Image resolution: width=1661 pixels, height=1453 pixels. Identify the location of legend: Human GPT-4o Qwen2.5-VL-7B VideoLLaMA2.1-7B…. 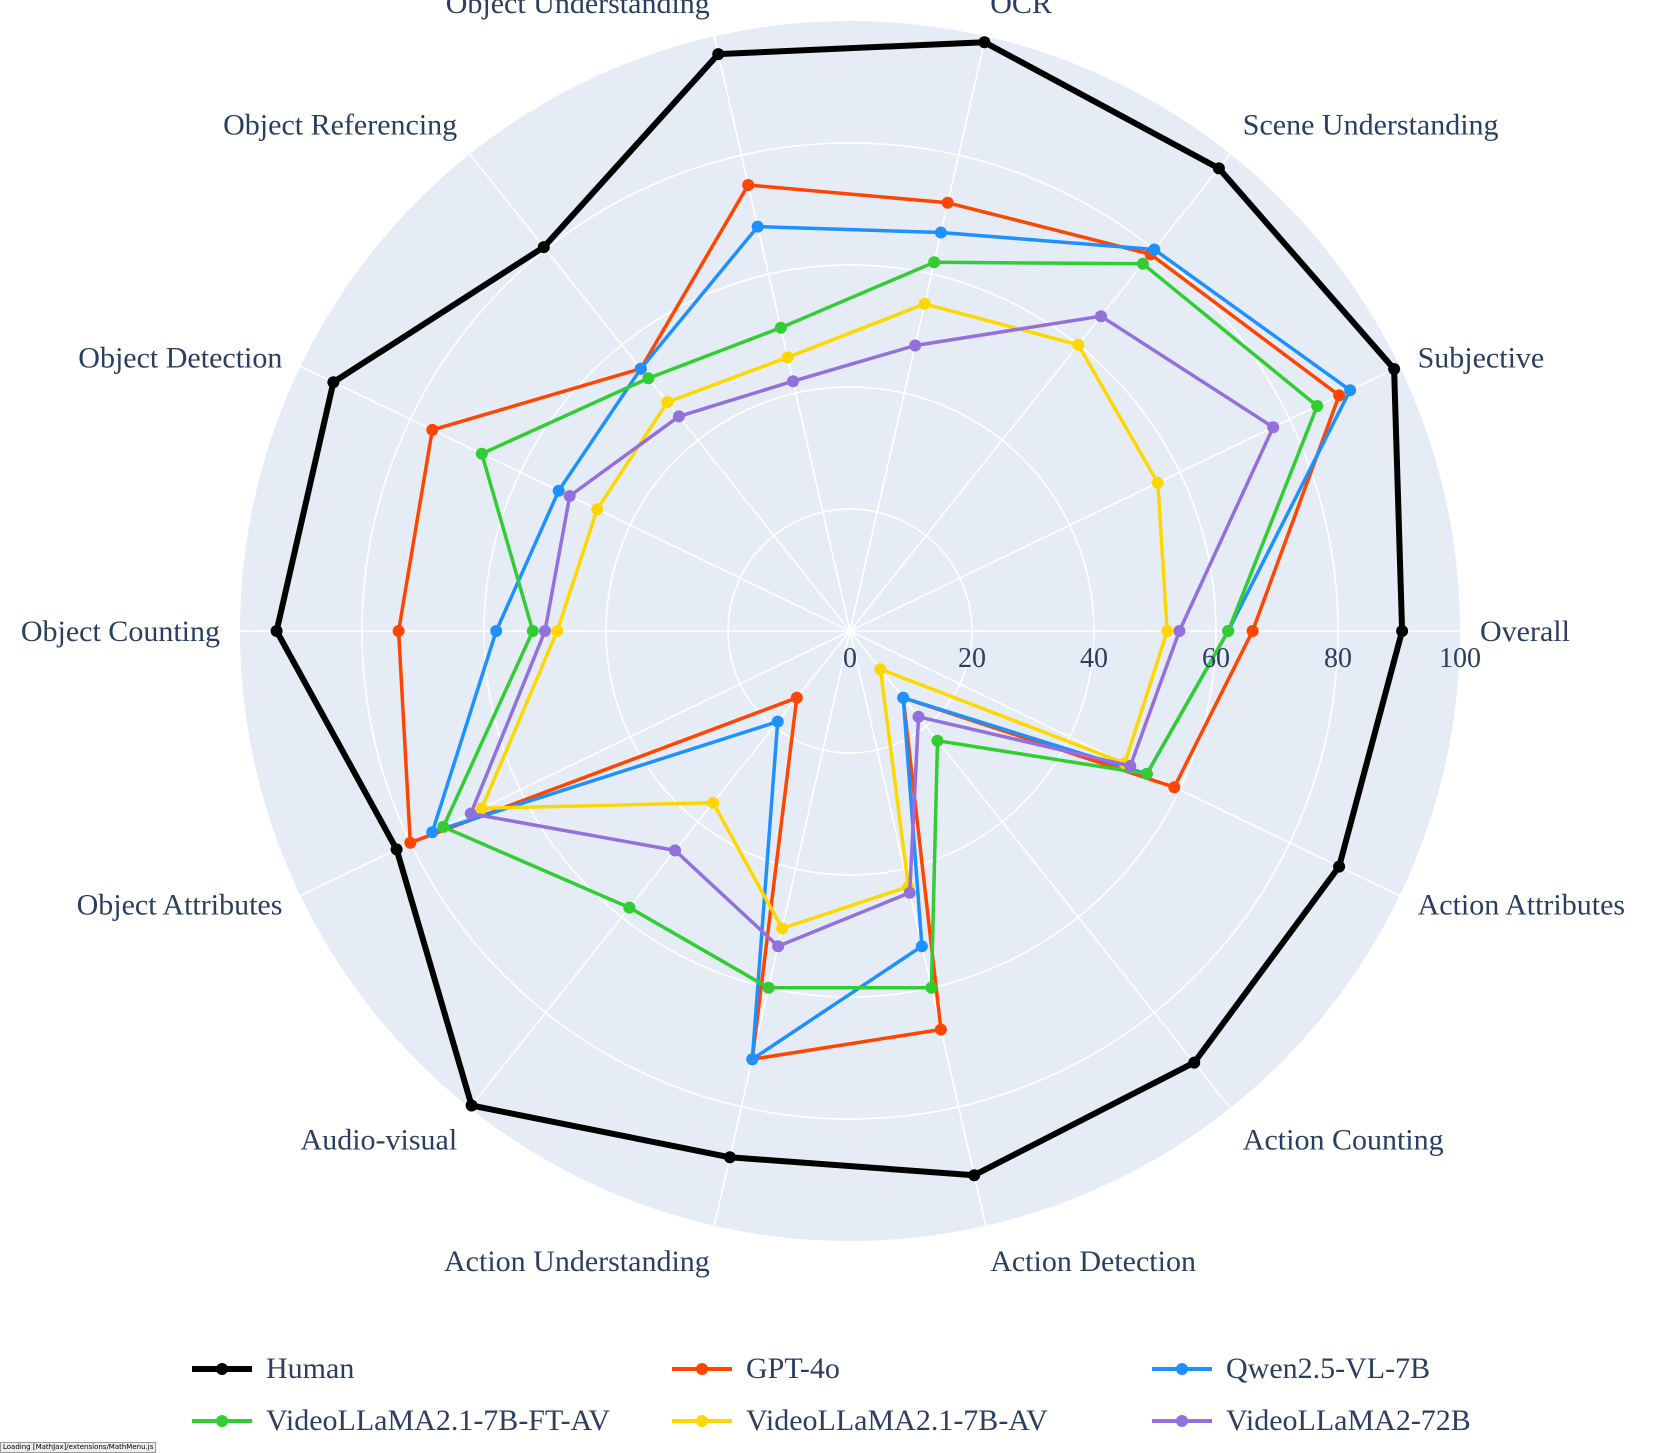
(850, 1395).